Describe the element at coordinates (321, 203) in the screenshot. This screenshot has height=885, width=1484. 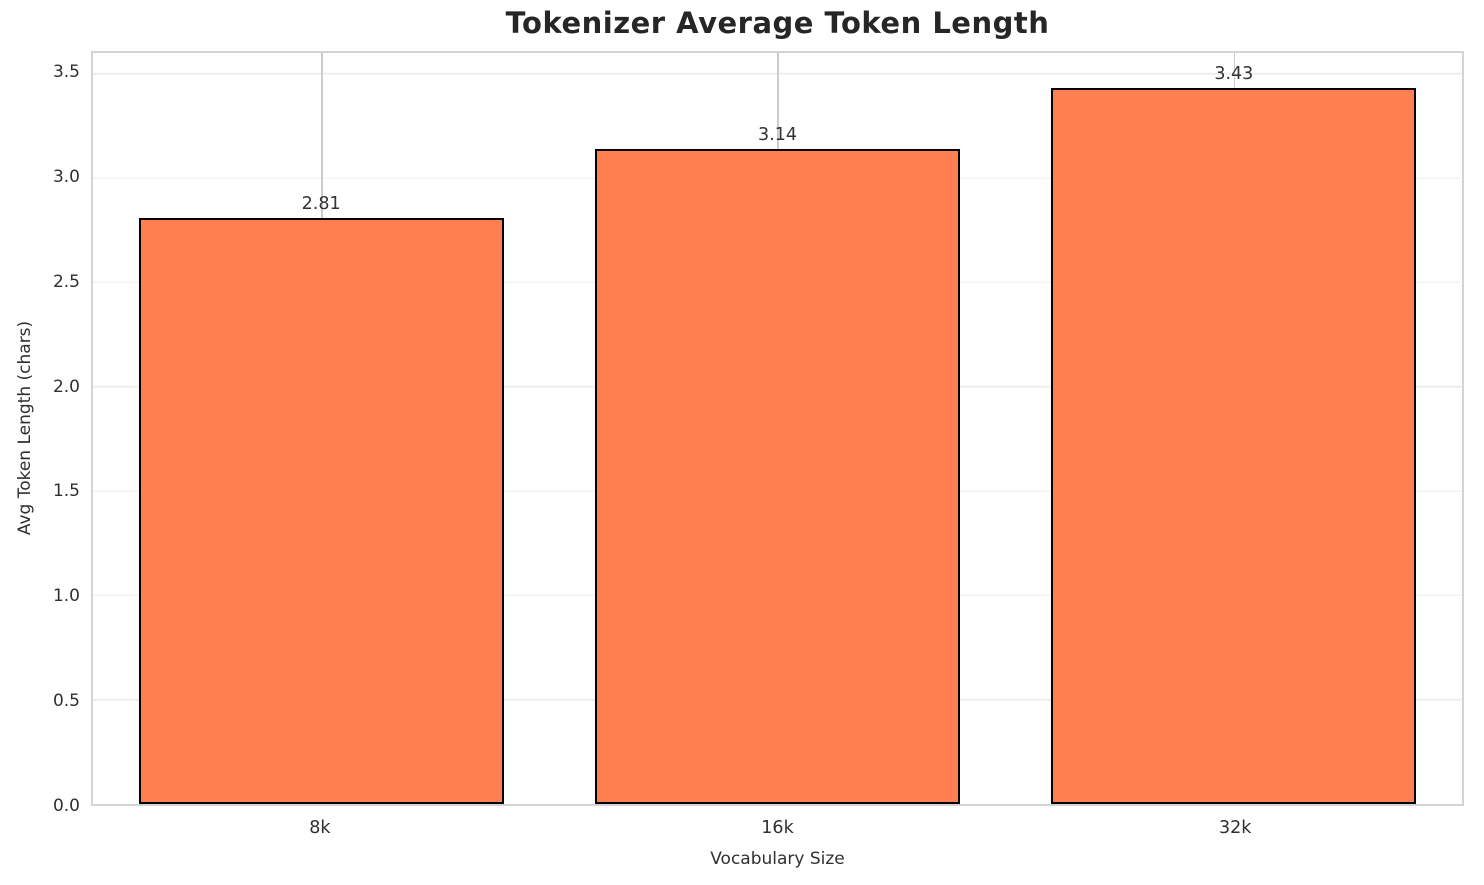
I see `bar-value-label: 2.81` at that location.